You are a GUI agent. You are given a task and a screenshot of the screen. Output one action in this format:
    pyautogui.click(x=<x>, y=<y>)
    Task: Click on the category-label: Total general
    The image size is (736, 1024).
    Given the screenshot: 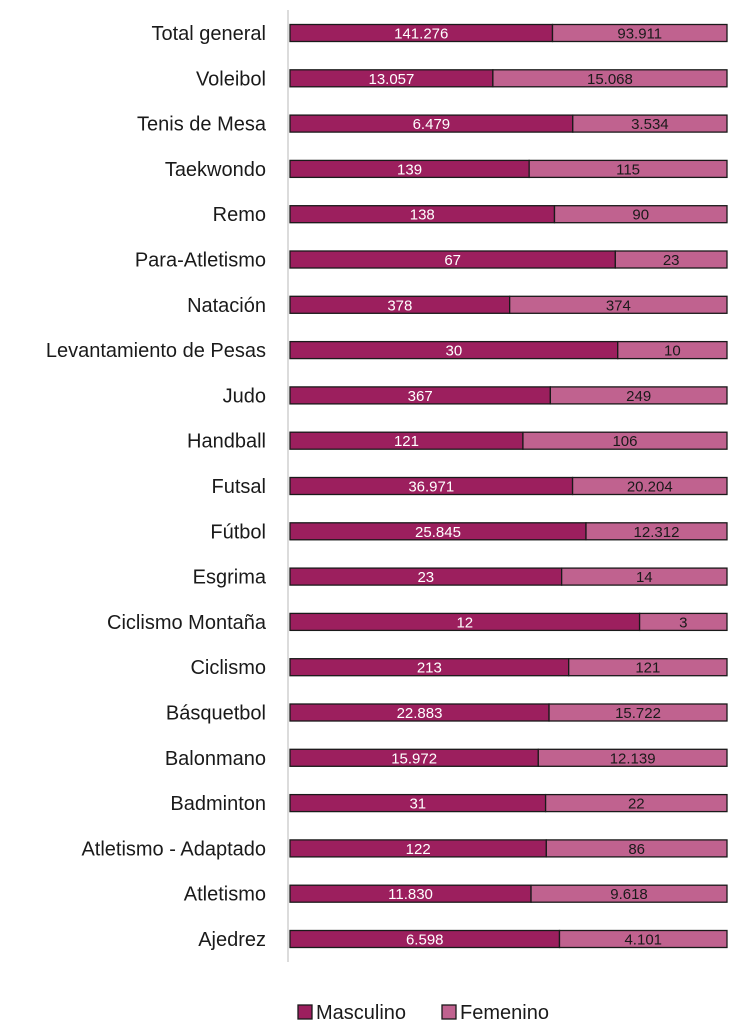 What is the action you would take?
    pyautogui.click(x=208, y=34)
    